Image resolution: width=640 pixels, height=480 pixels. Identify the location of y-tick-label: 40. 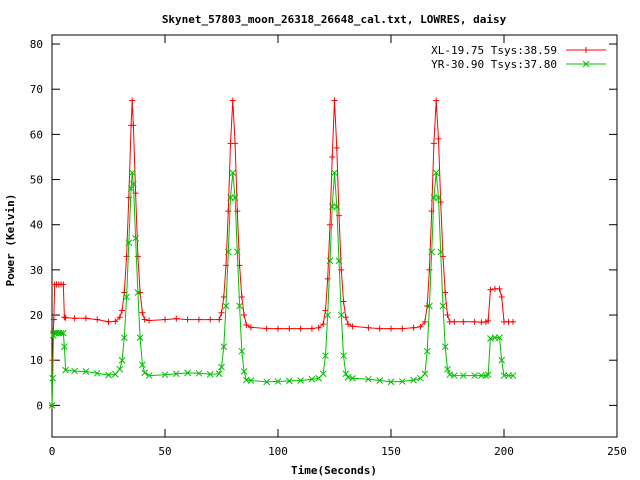
(36, 225).